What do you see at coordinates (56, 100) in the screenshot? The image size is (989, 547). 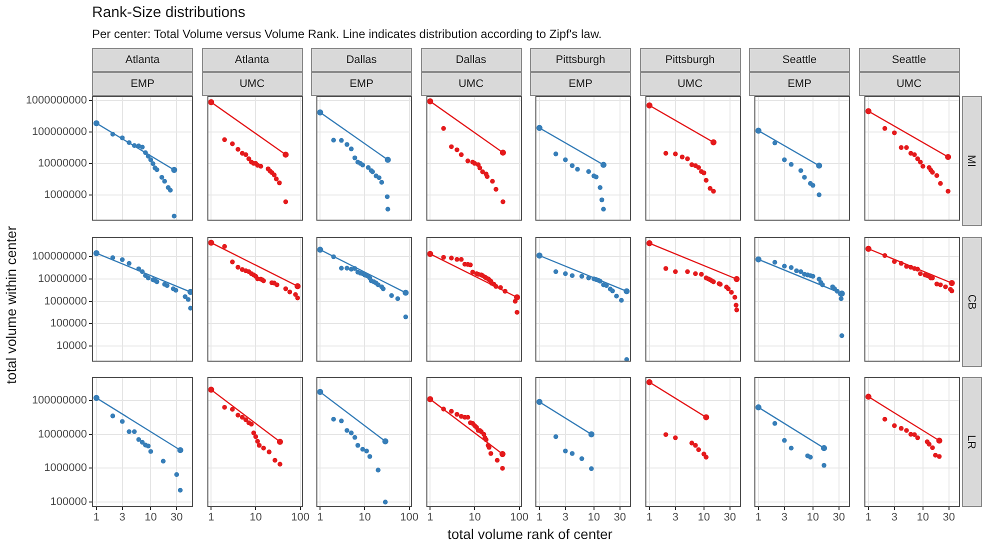 I see `y-tick-label: 1000000000` at bounding box center [56, 100].